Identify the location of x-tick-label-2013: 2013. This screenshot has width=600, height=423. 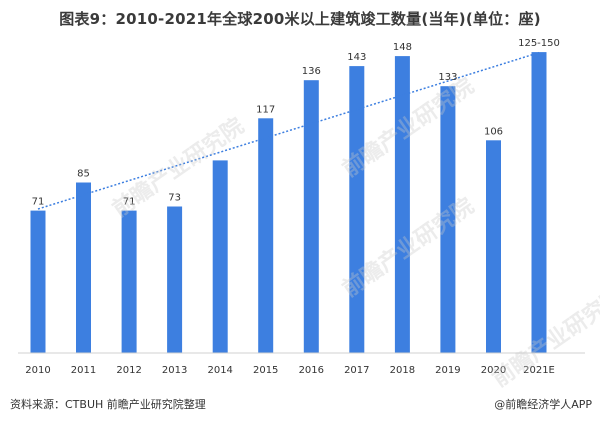
(174, 370).